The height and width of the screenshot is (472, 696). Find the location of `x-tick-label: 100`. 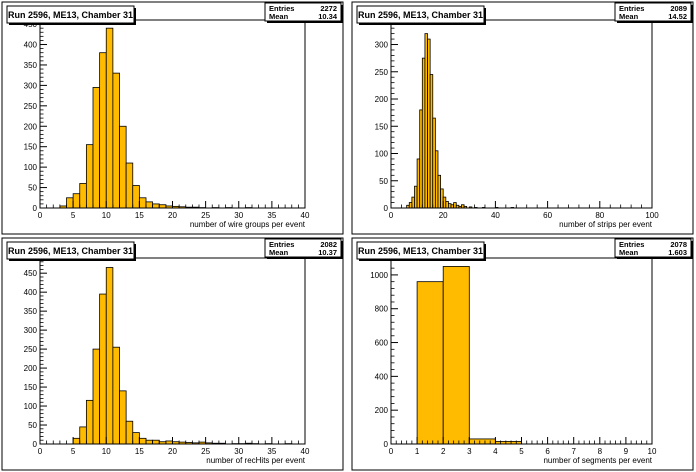

x-tick-label: 100 is located at coordinates (652, 215).